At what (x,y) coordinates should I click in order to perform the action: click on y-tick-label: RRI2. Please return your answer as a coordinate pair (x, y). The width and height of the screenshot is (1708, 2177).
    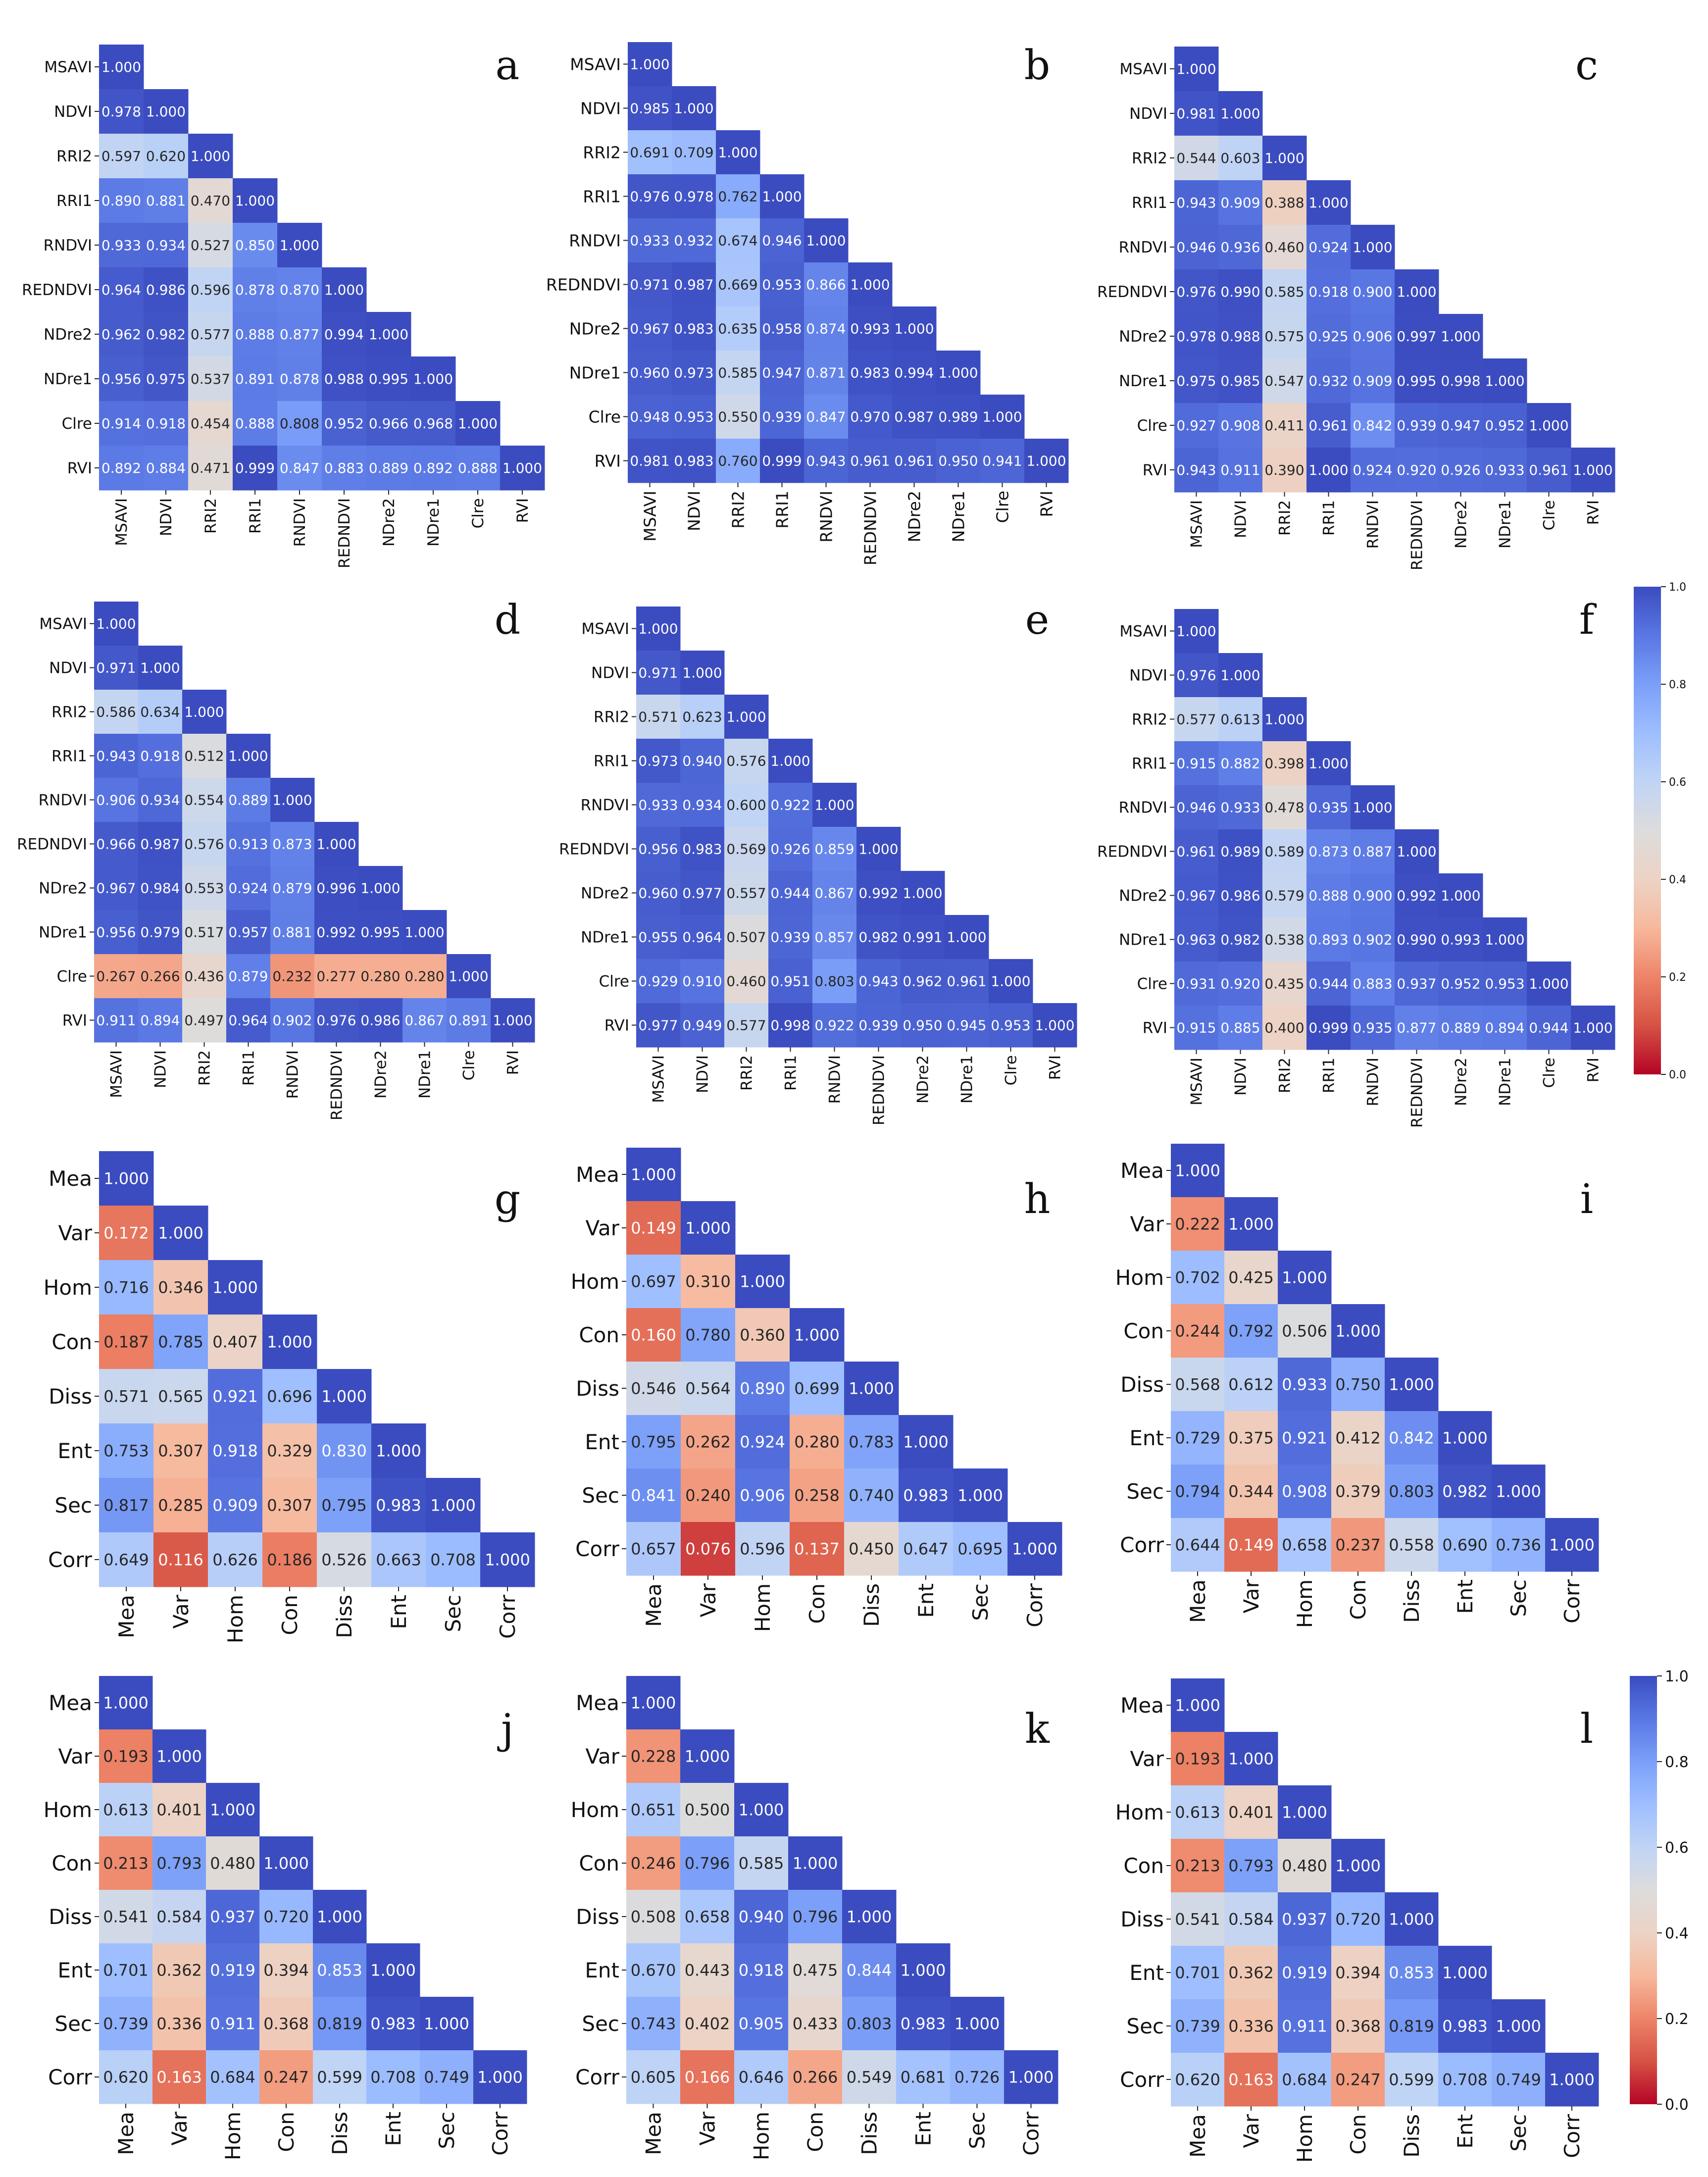
    Looking at the image, I should click on (602, 152).